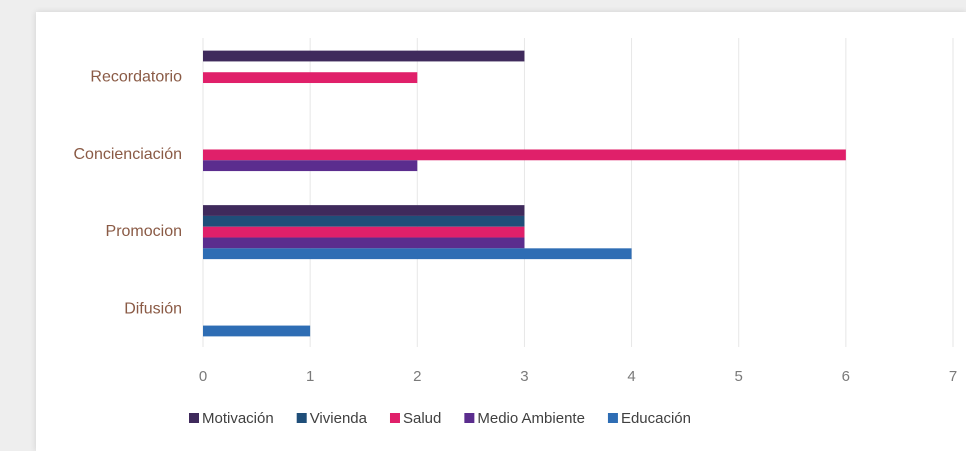  What do you see at coordinates (364, 243) in the screenshot?
I see `bar-promocion-medio-ambiente` at bounding box center [364, 243].